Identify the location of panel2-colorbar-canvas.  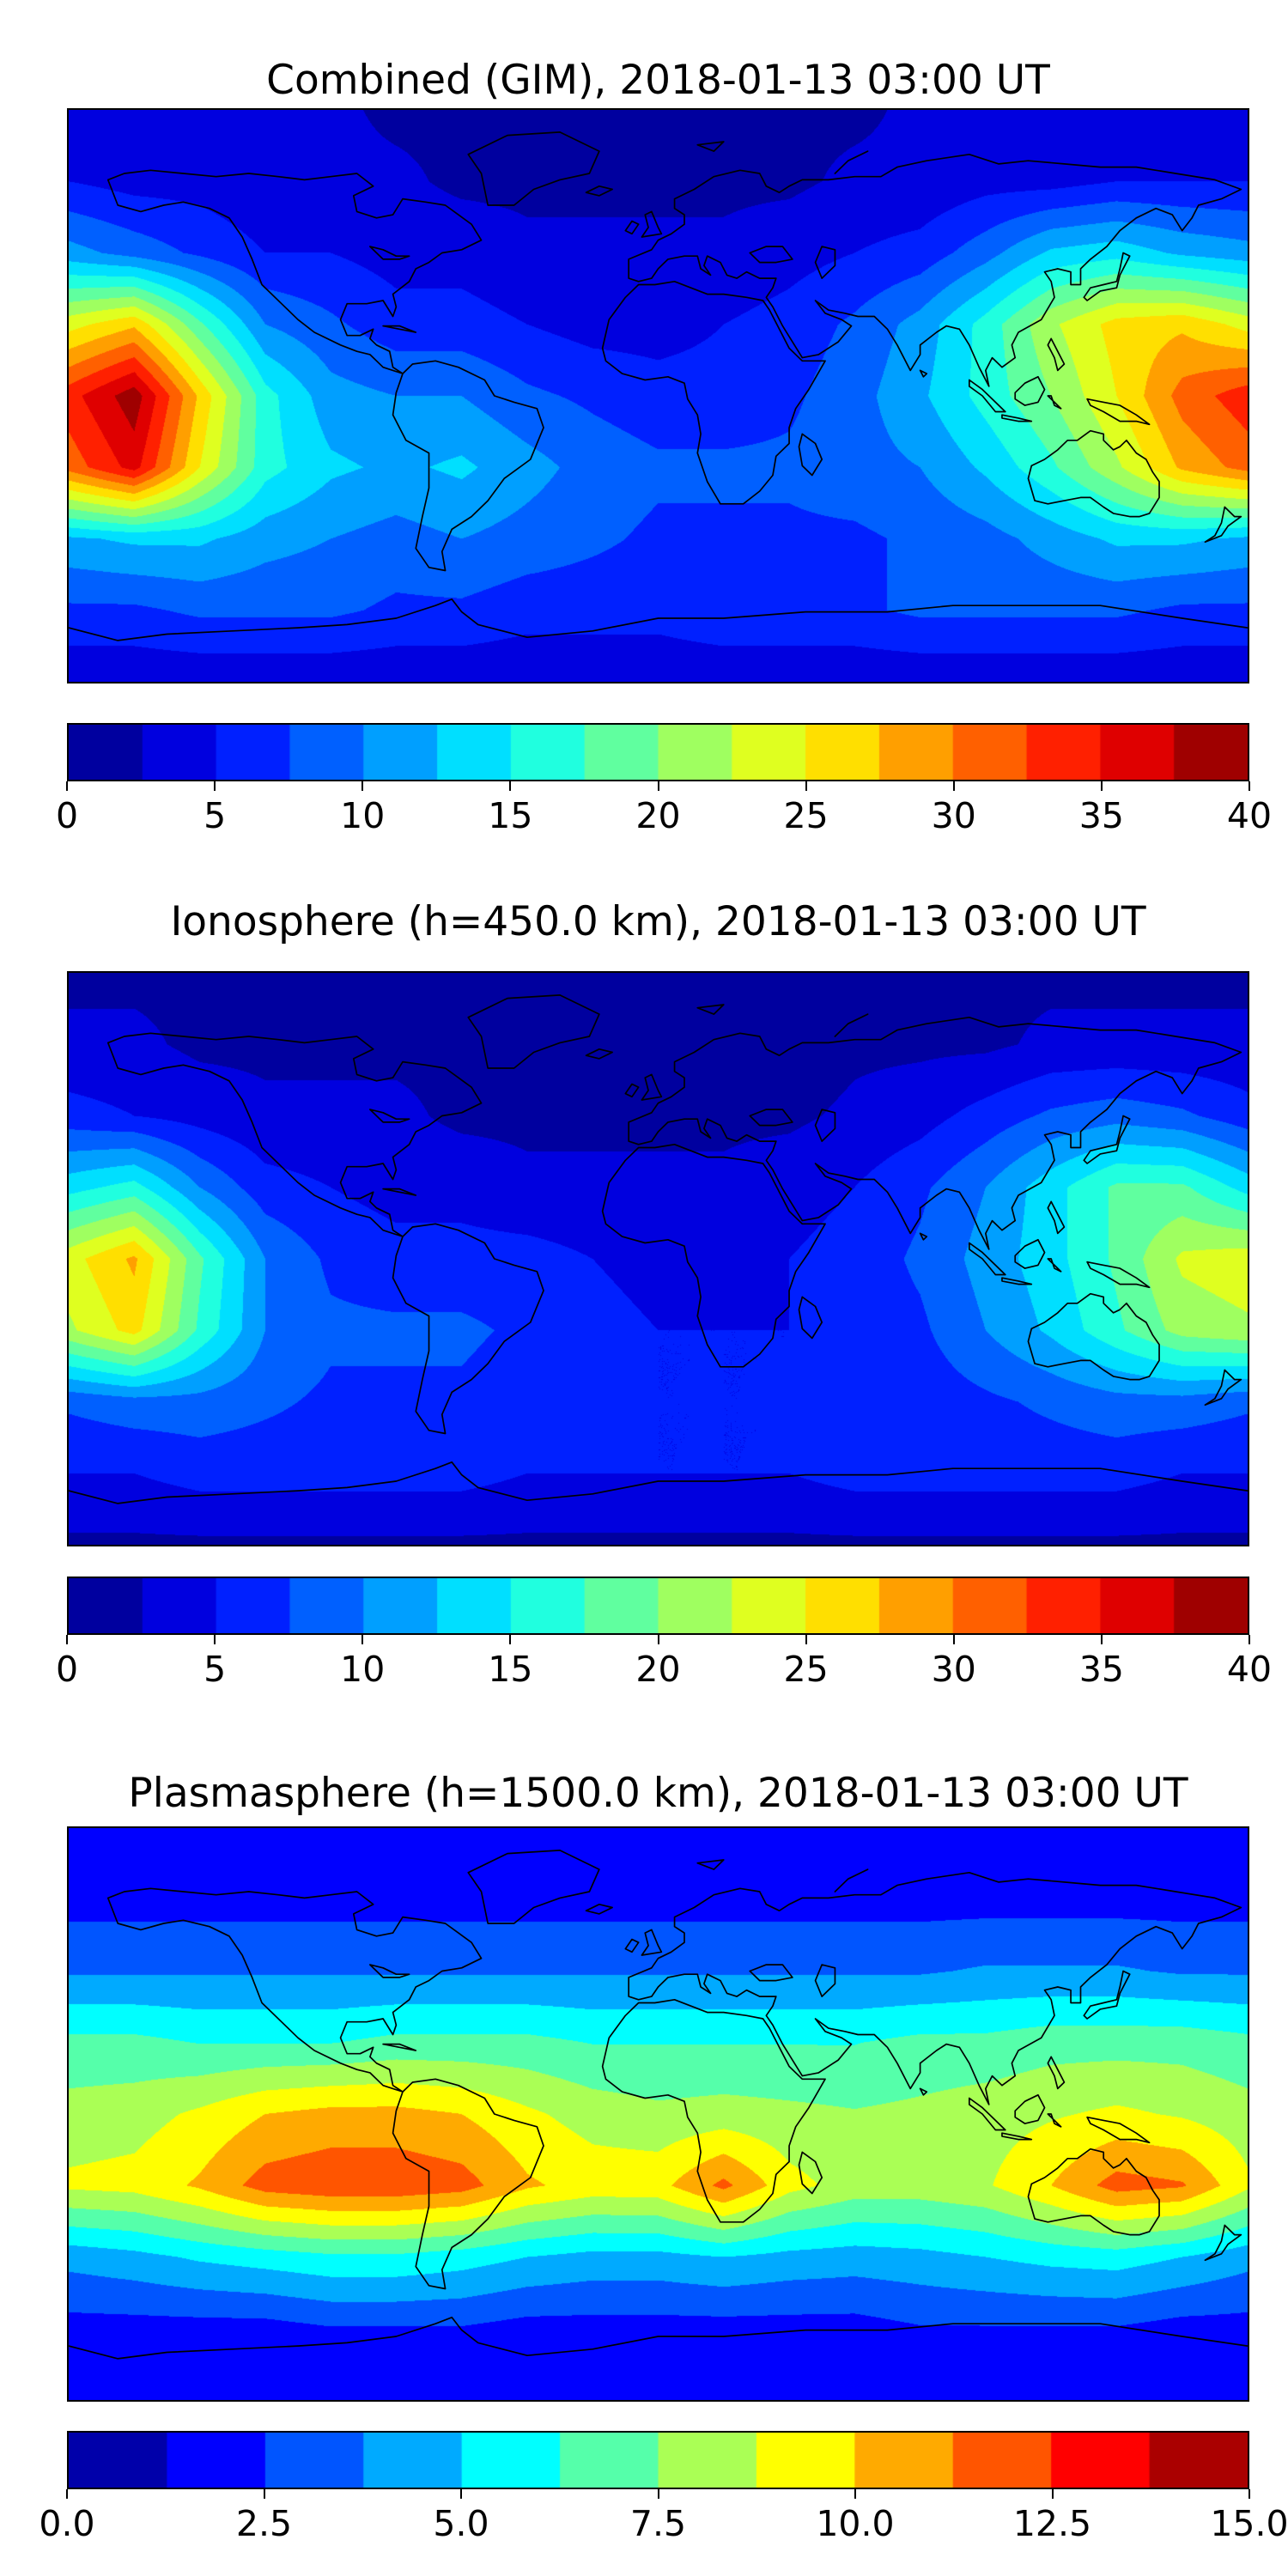
(658, 1606).